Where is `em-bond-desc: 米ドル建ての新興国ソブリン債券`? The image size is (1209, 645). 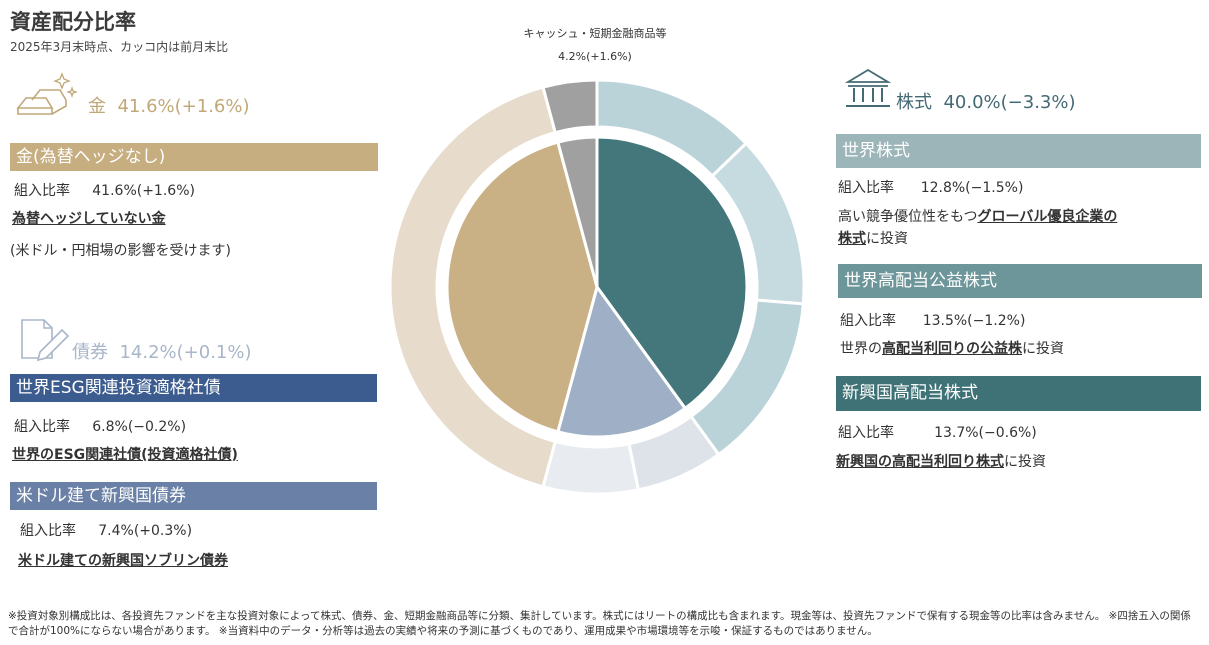 em-bond-desc: 米ドル建ての新興国ソブリン債券 is located at coordinates (123, 561).